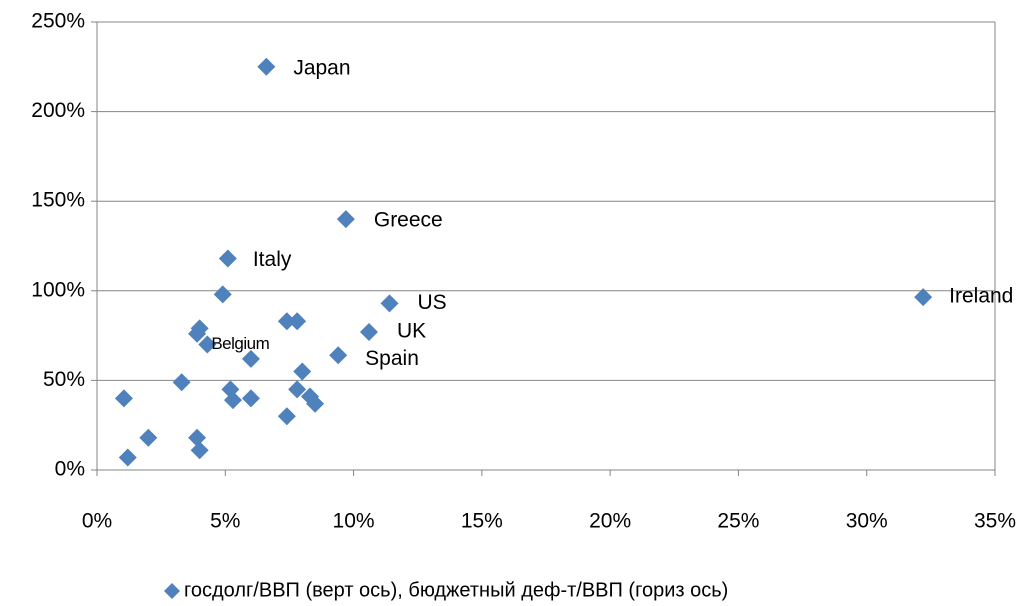 This screenshot has width=1030, height=606. Describe the element at coordinates (70, 469) in the screenshot. I see `y-tick-label: 0%` at that location.